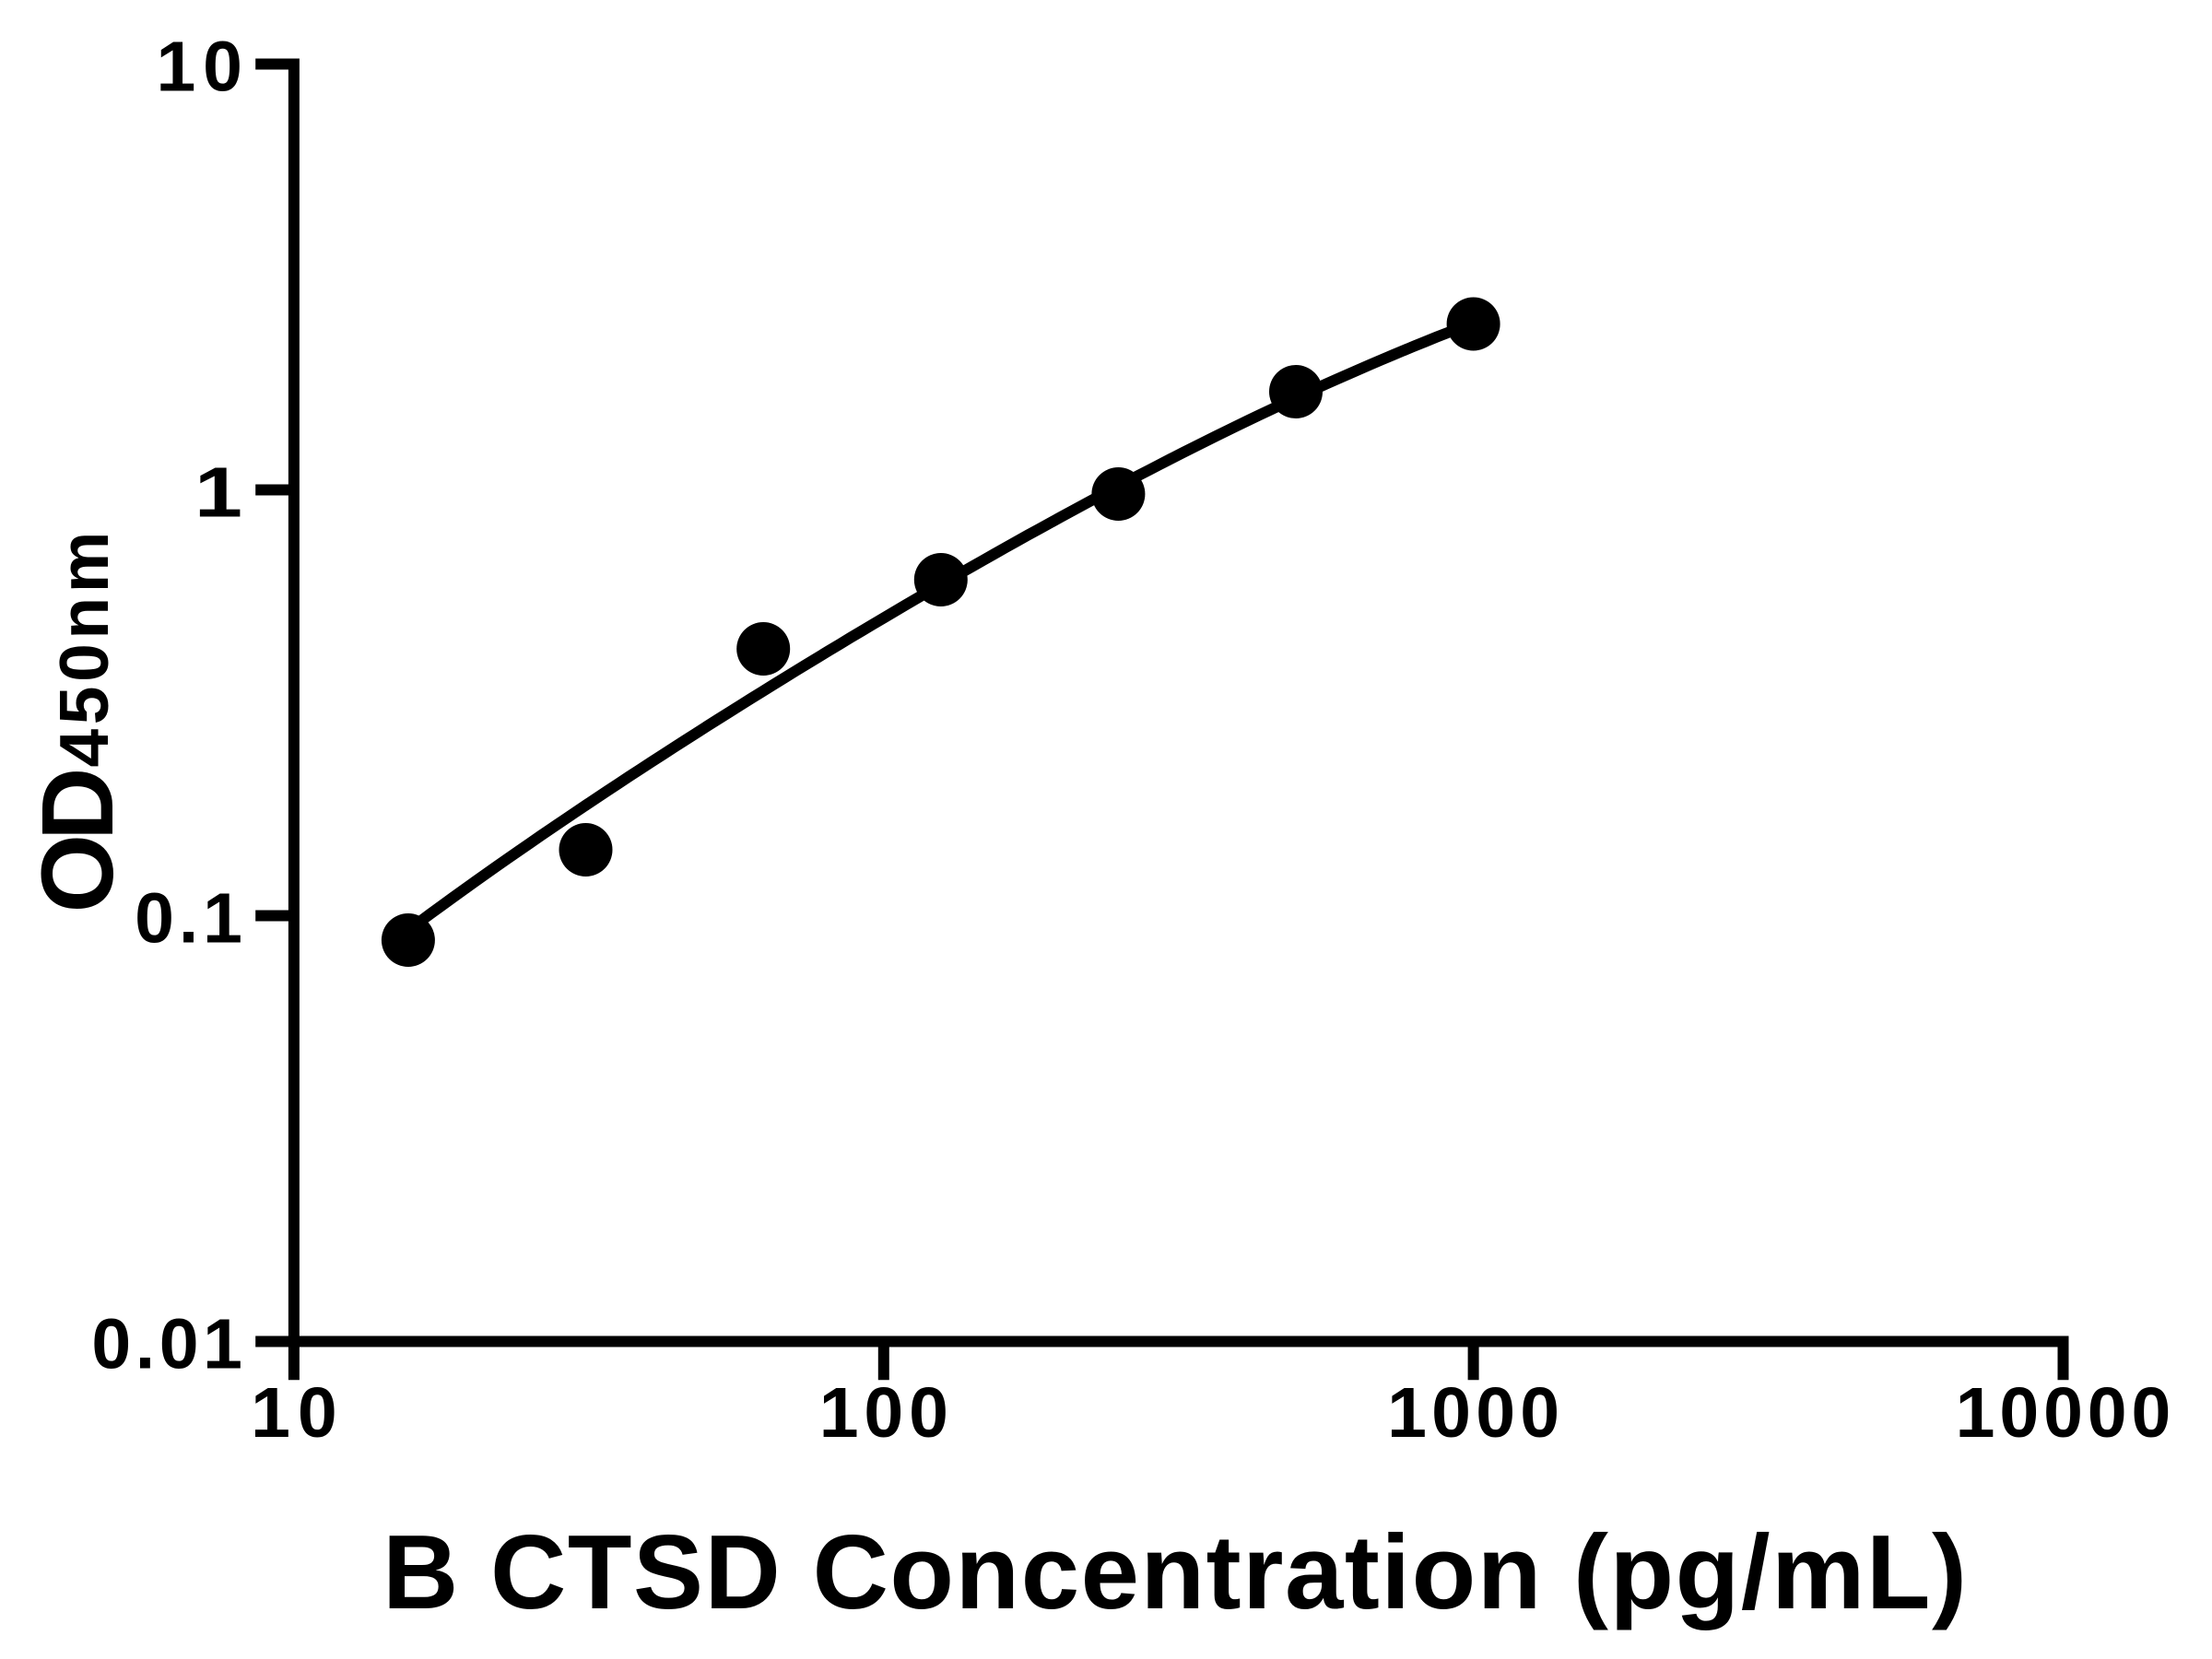  I want to click on svg-text: 1, so click(218, 493).